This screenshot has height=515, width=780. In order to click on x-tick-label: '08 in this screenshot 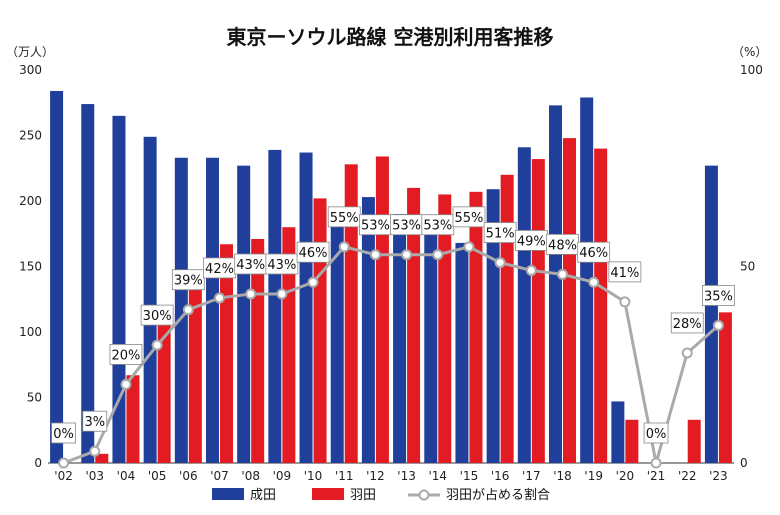, I will do `click(250, 476)`.